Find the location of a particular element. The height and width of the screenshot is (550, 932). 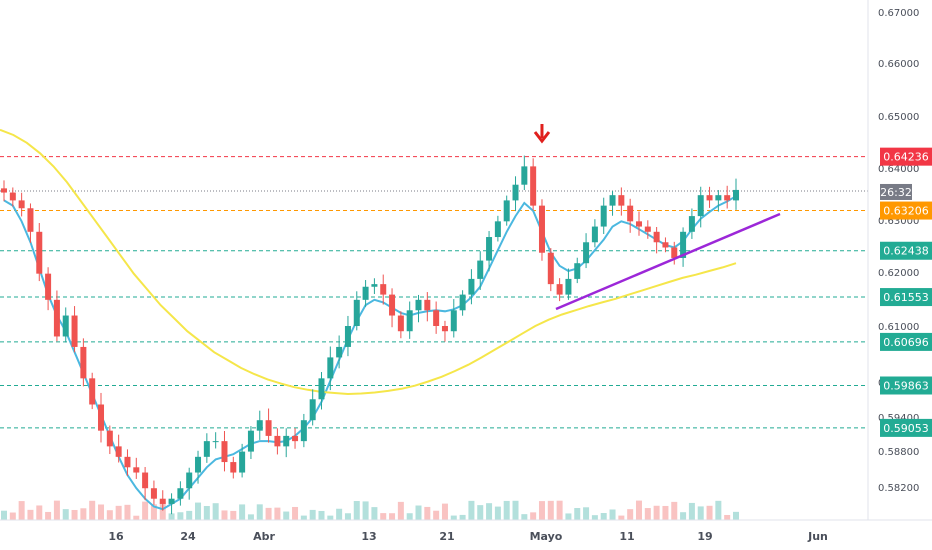

y-tick-label: 0.66000 is located at coordinates (898, 64).